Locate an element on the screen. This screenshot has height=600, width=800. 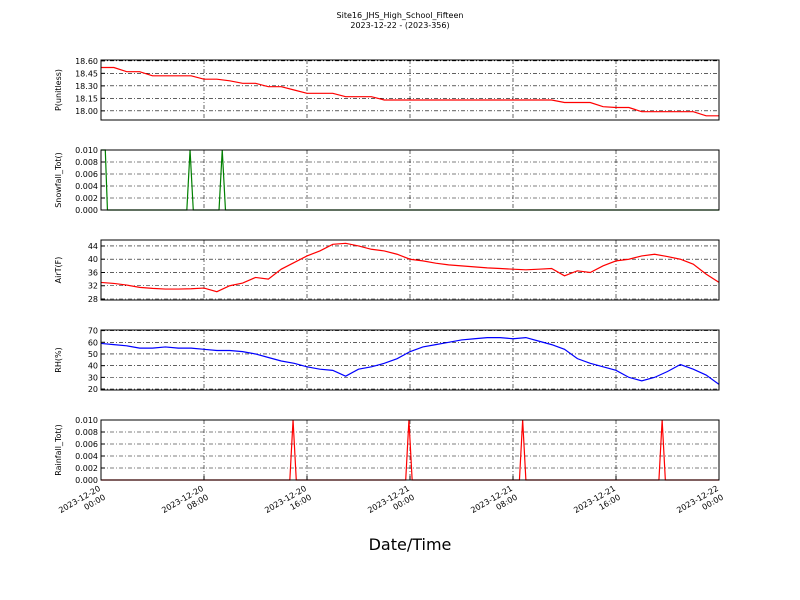
y-tick-label: 44 is located at coordinates (93, 246).